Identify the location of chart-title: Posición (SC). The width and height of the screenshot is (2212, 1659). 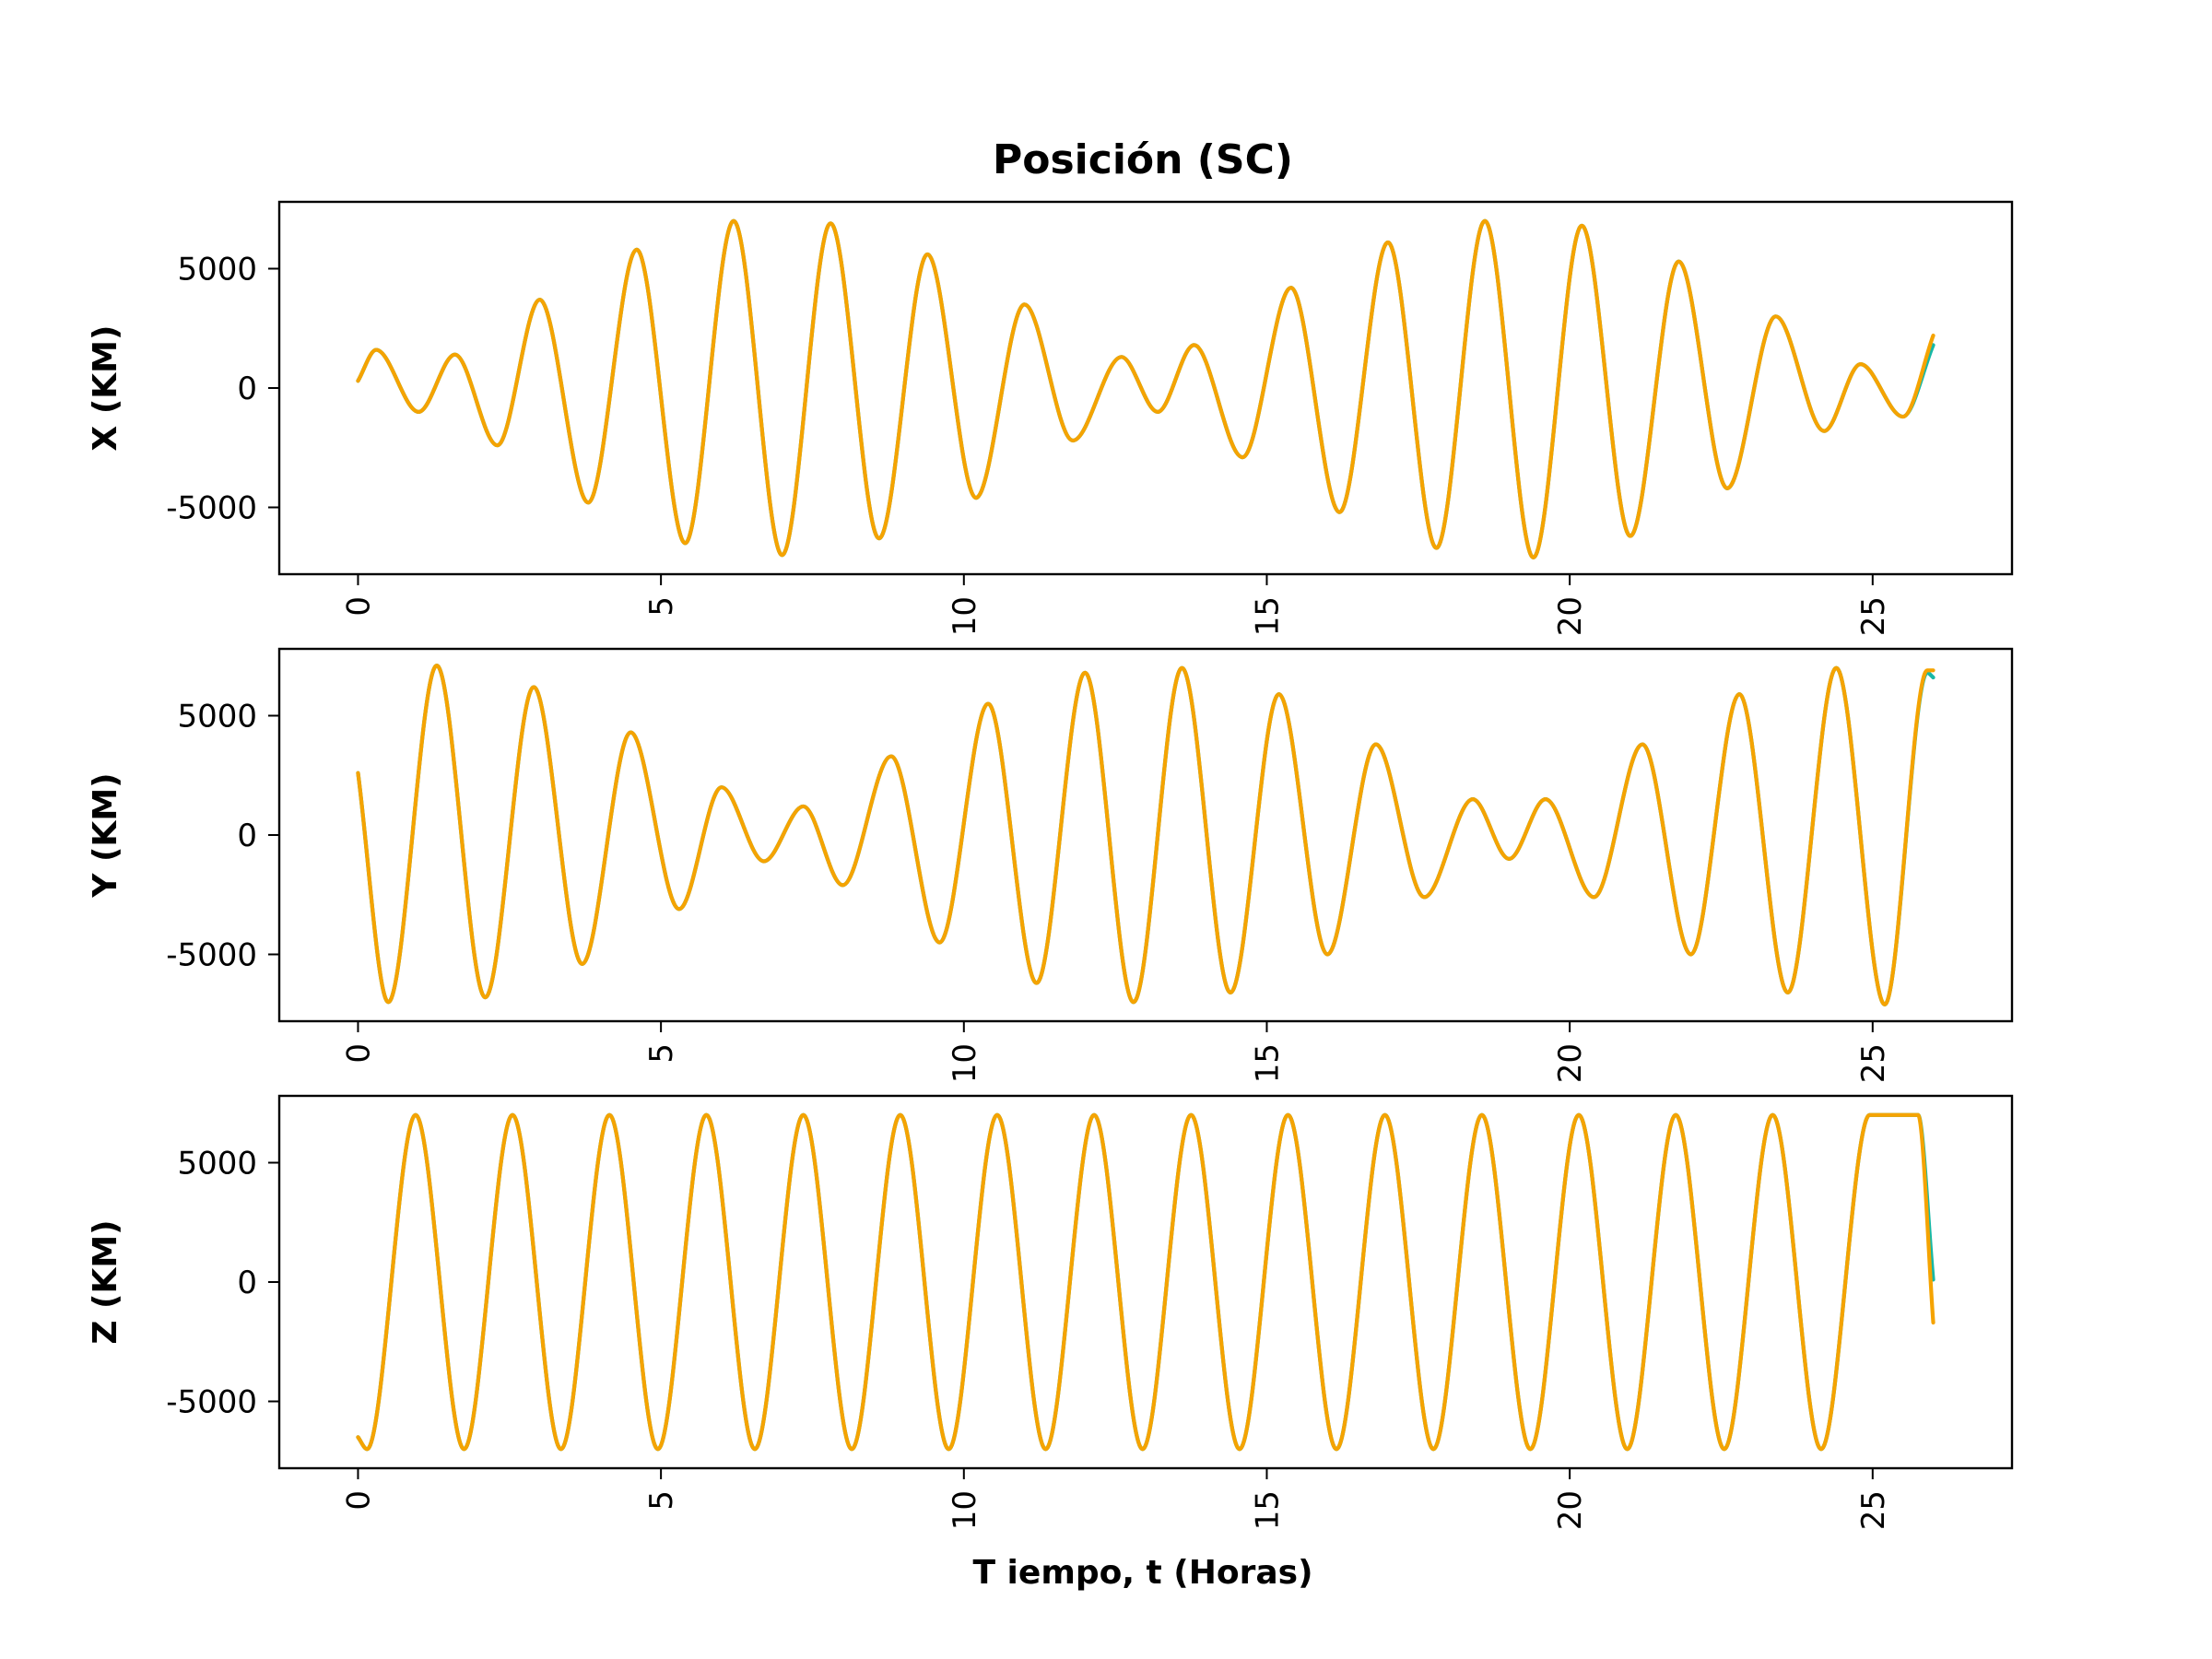
(1143, 159).